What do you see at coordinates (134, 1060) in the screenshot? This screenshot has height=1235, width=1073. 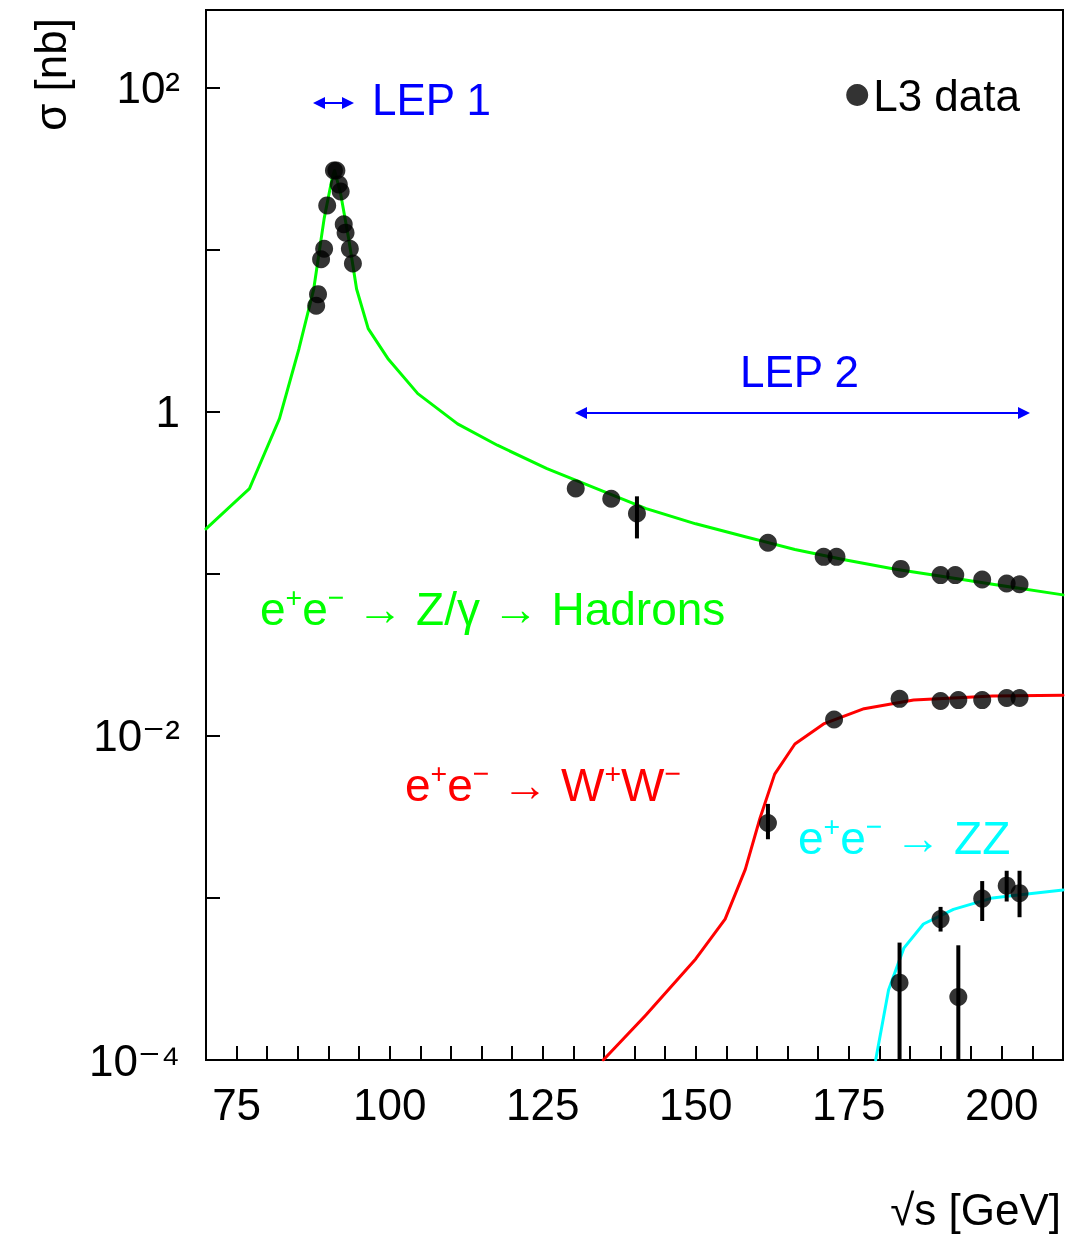 I see `y-tick-label: 10⁻⁴` at bounding box center [134, 1060].